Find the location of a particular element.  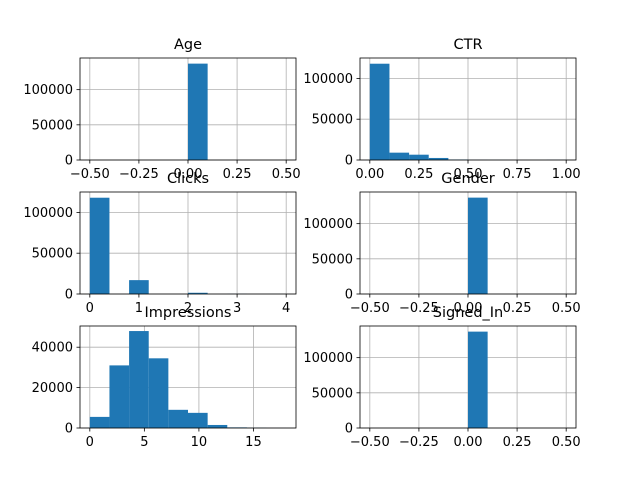

x-tick-label: 5 is located at coordinates (144, 442).